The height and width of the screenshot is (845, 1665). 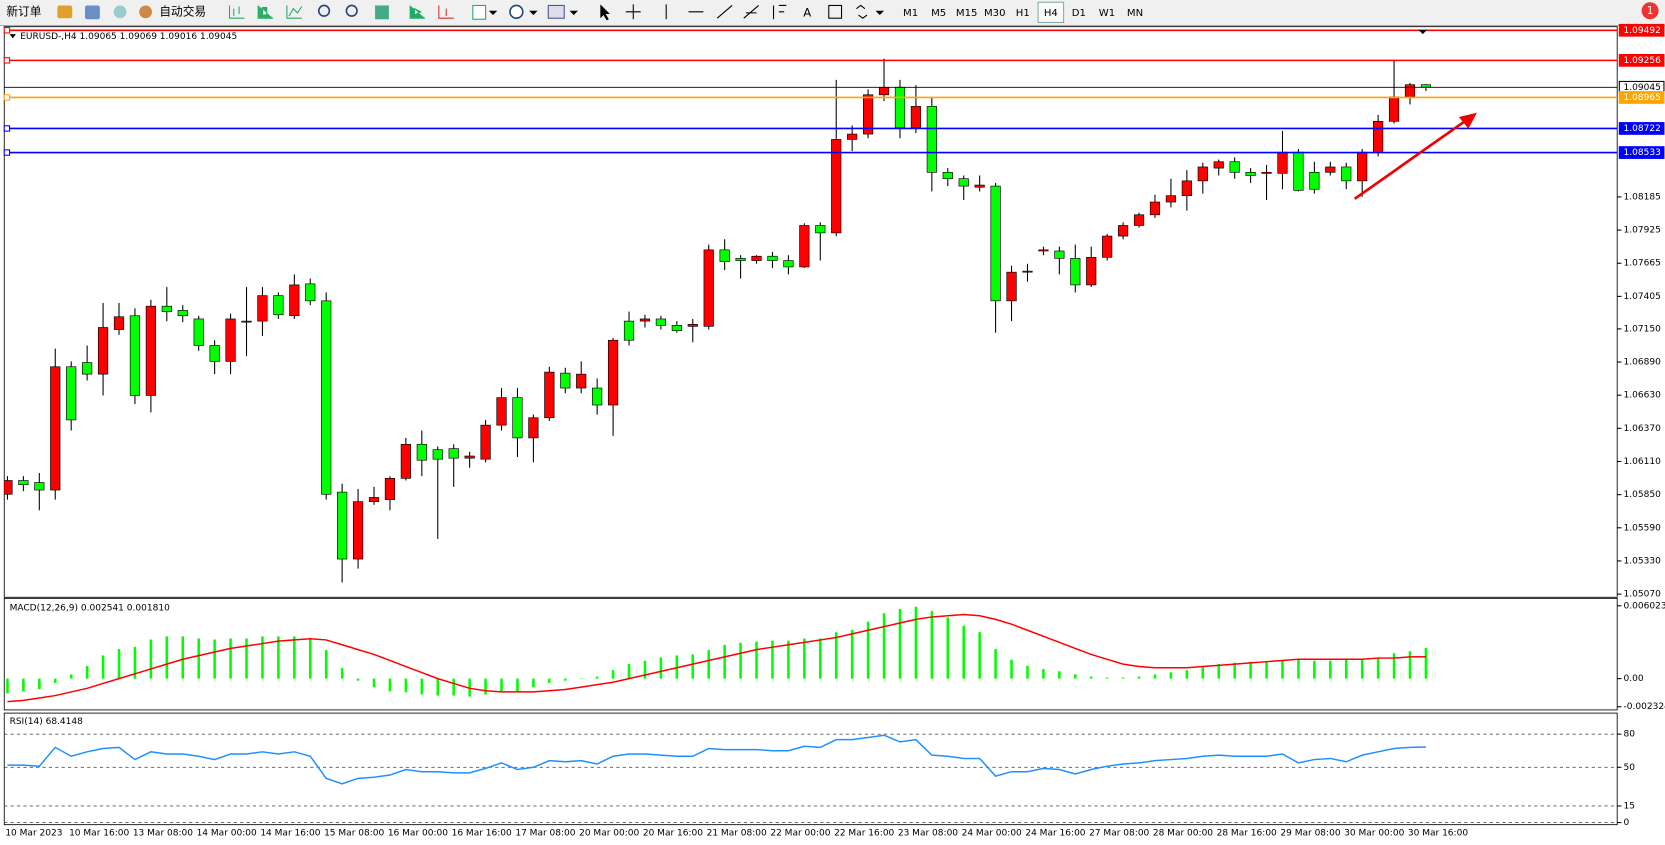 I want to click on toolbar-text-tool: A, so click(x=807, y=12).